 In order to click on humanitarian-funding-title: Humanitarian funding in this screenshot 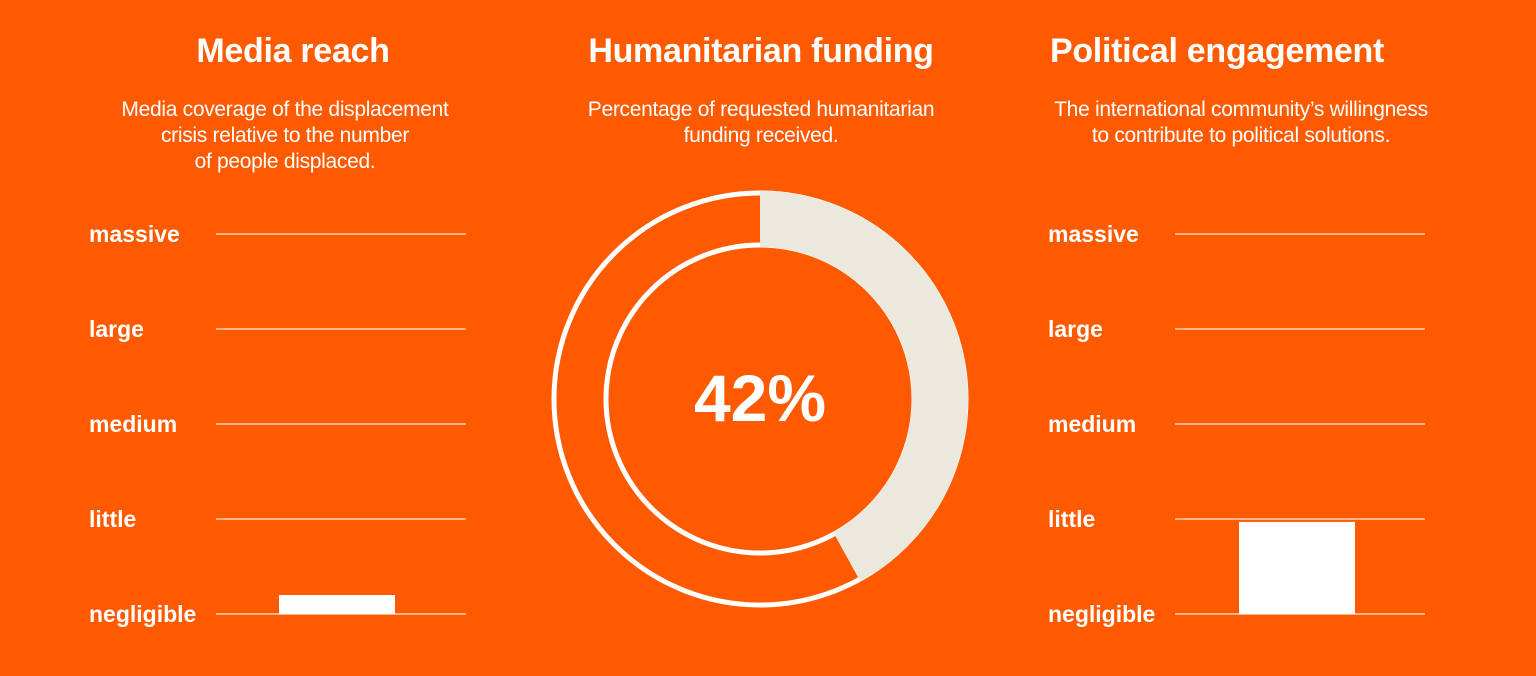, I will do `click(761, 51)`.